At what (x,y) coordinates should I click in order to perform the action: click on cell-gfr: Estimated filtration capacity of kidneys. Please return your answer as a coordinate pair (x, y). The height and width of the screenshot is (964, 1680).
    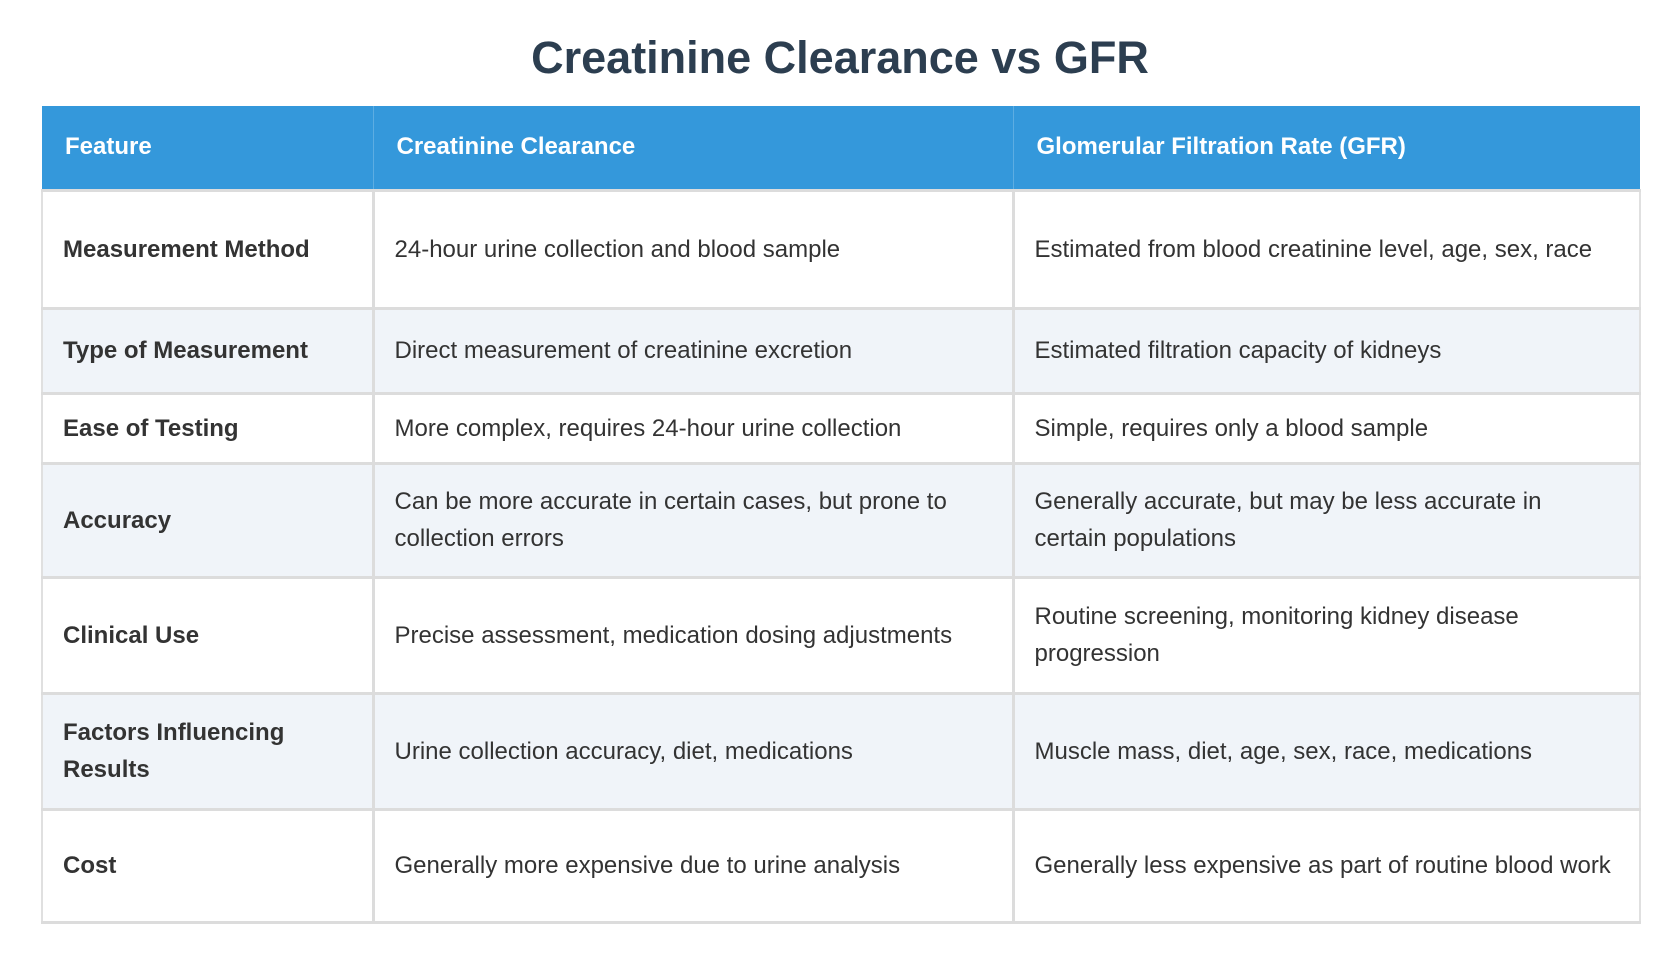
    Looking at the image, I should click on (1326, 351).